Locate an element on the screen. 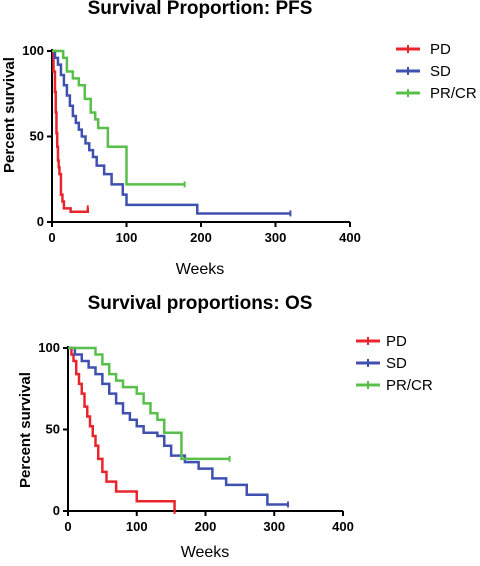 This screenshot has height=566, width=480. chart-title: Survival proportions: OS is located at coordinates (200, 303).